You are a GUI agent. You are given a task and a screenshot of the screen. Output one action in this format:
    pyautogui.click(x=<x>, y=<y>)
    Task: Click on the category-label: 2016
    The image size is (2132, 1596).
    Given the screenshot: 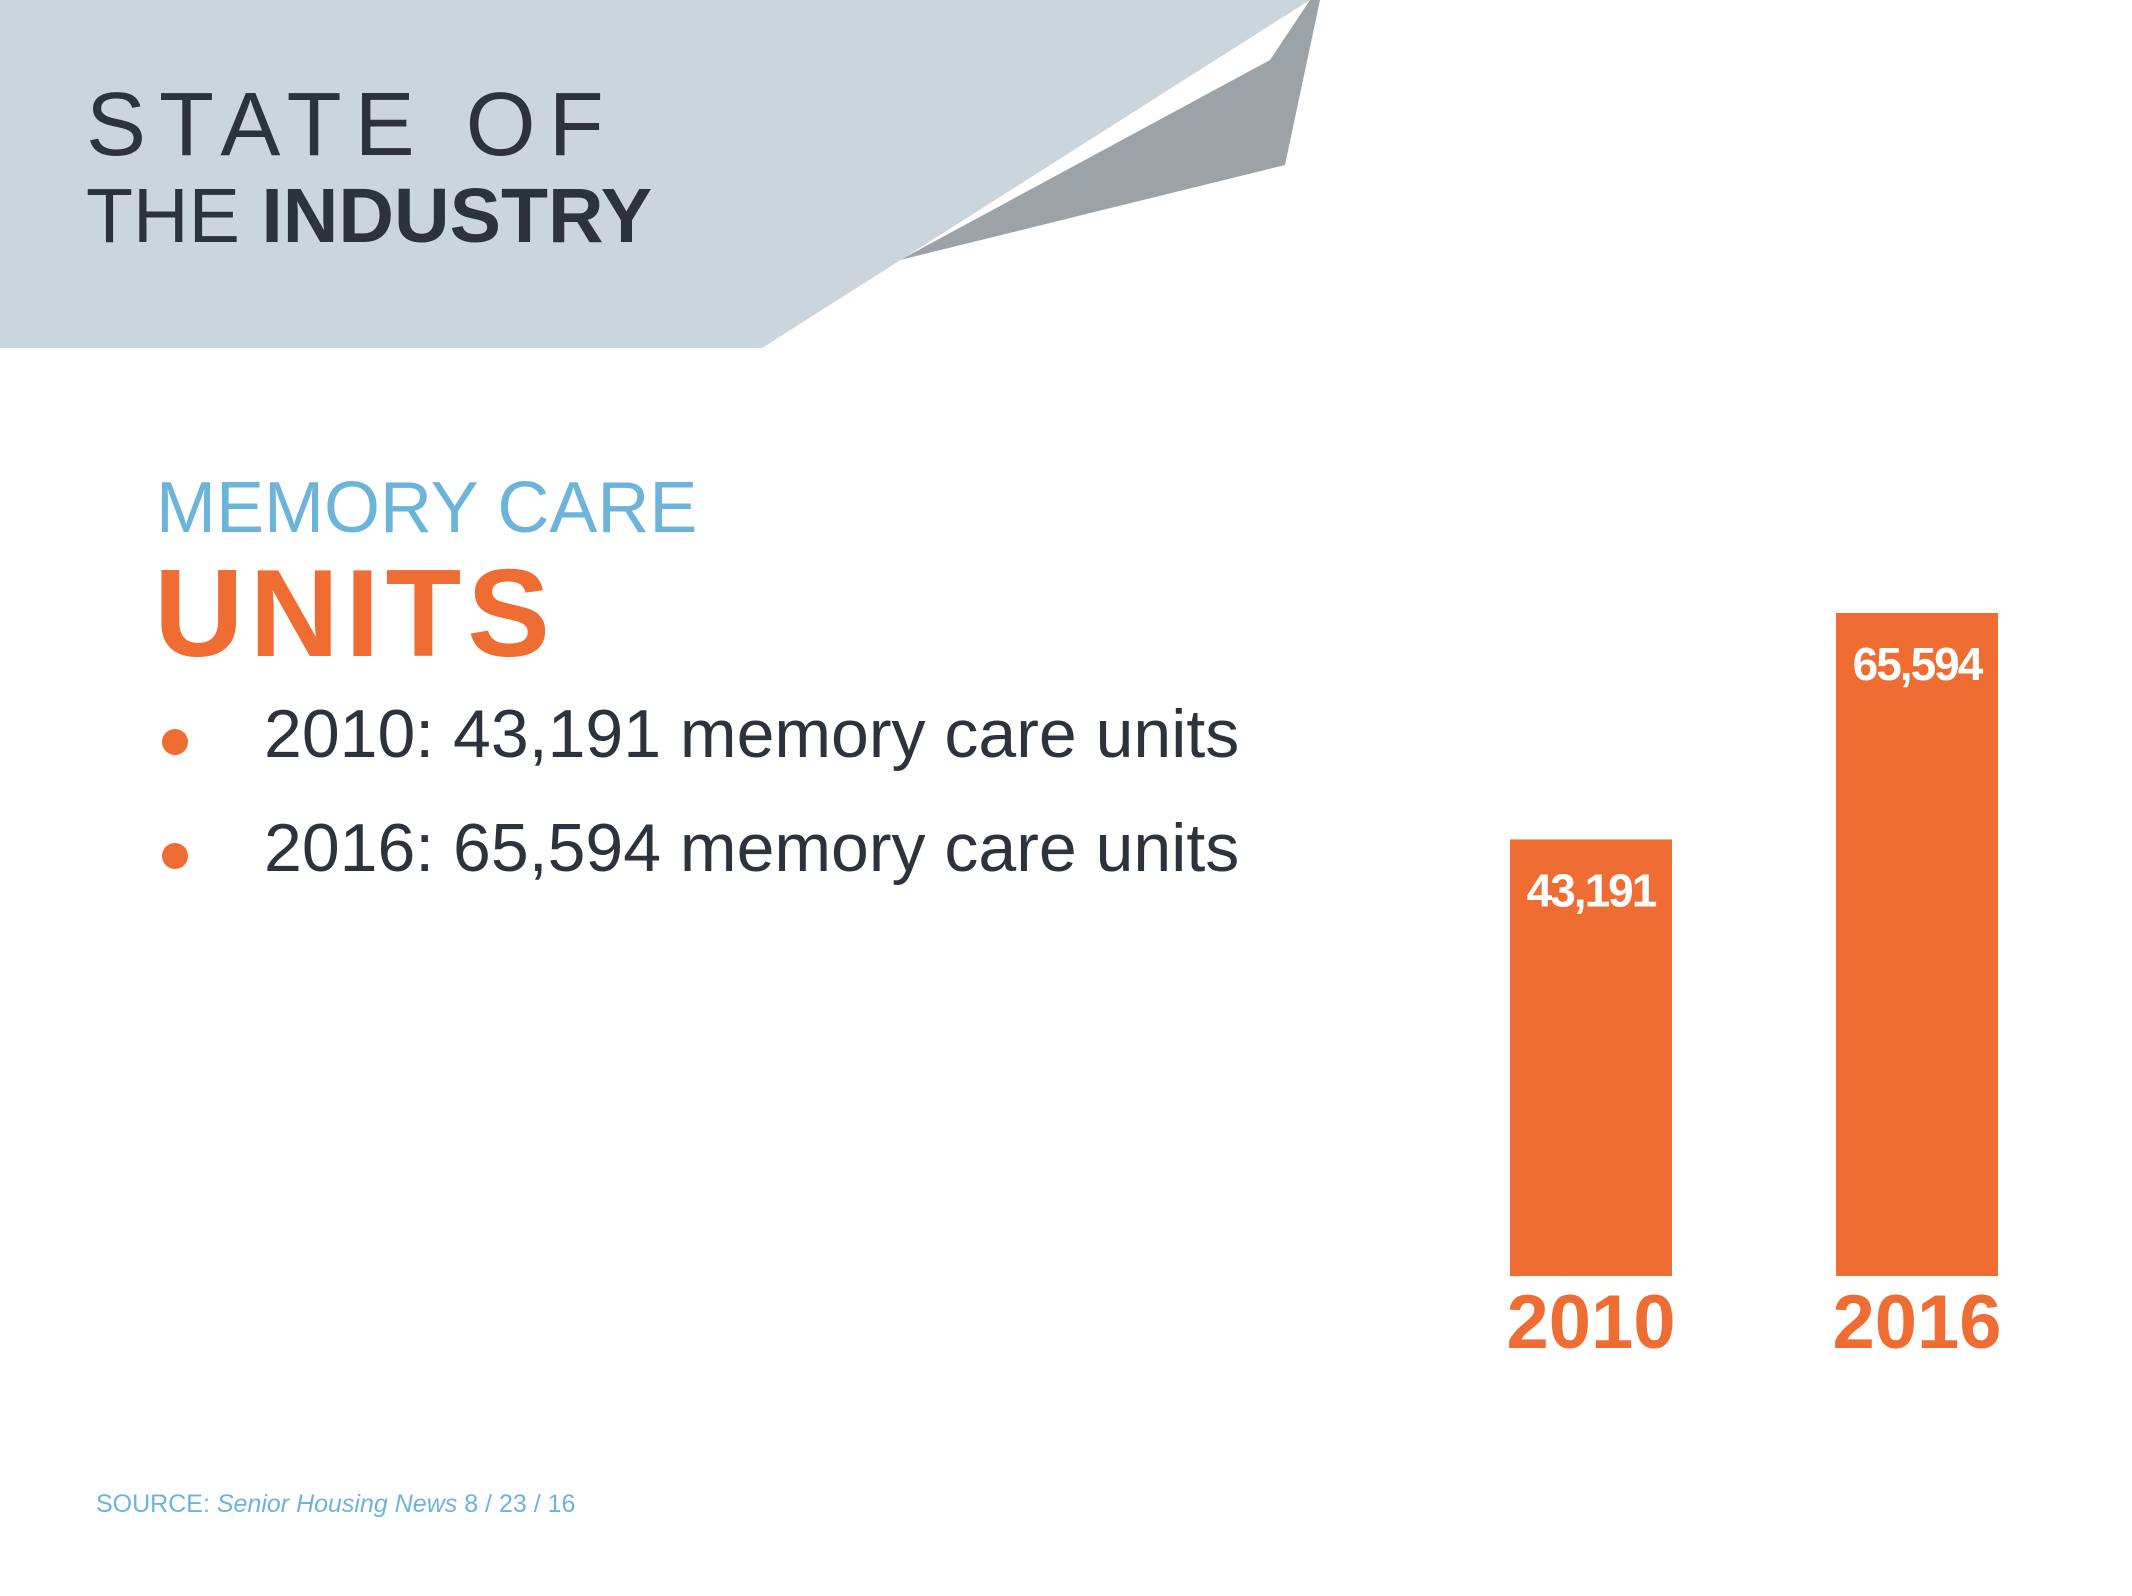 What is the action you would take?
    pyautogui.click(x=1916, y=1322)
    